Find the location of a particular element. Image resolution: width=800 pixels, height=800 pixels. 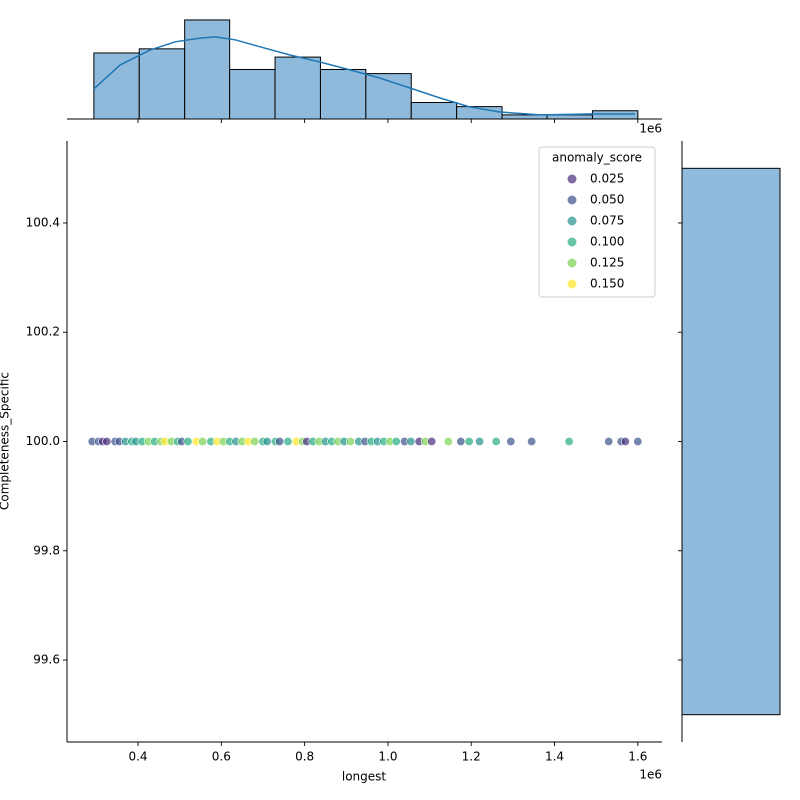

y-tick-label: 100.0 is located at coordinates (43, 441).